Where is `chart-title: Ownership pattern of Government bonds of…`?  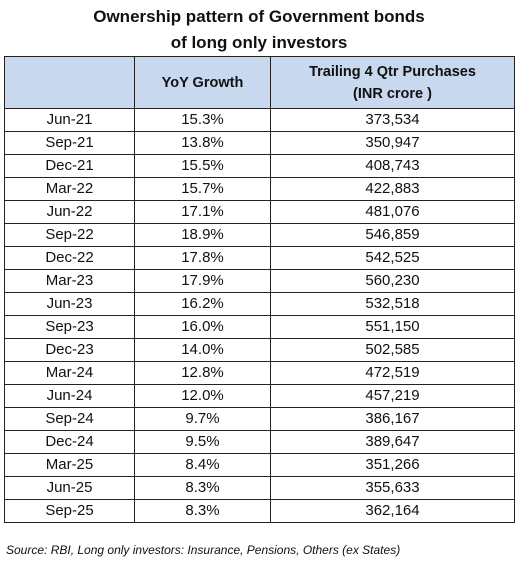 chart-title: Ownership pattern of Government bonds of… is located at coordinates (259, 30).